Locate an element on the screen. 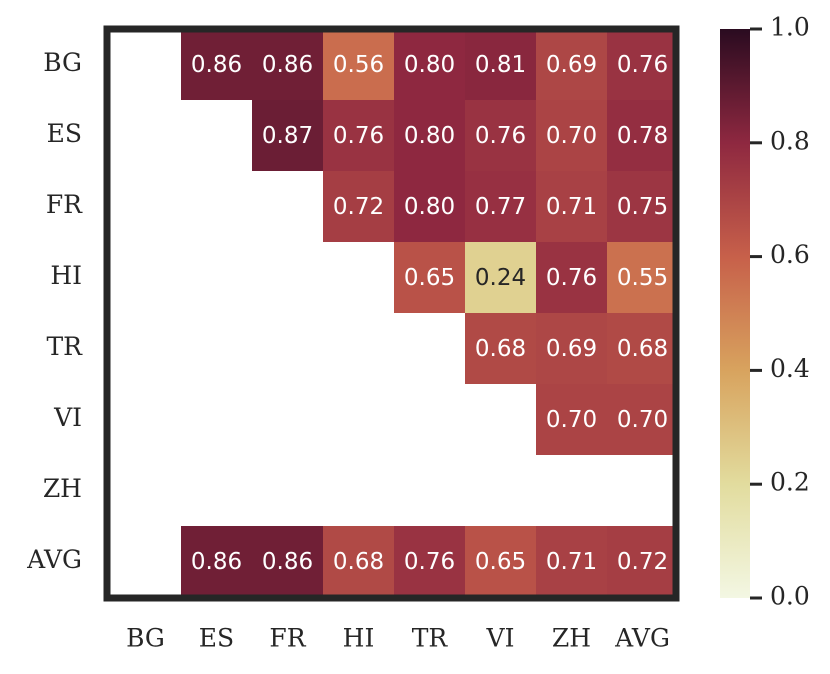  heatmap-cell-bg-fr is located at coordinates (287, 64).